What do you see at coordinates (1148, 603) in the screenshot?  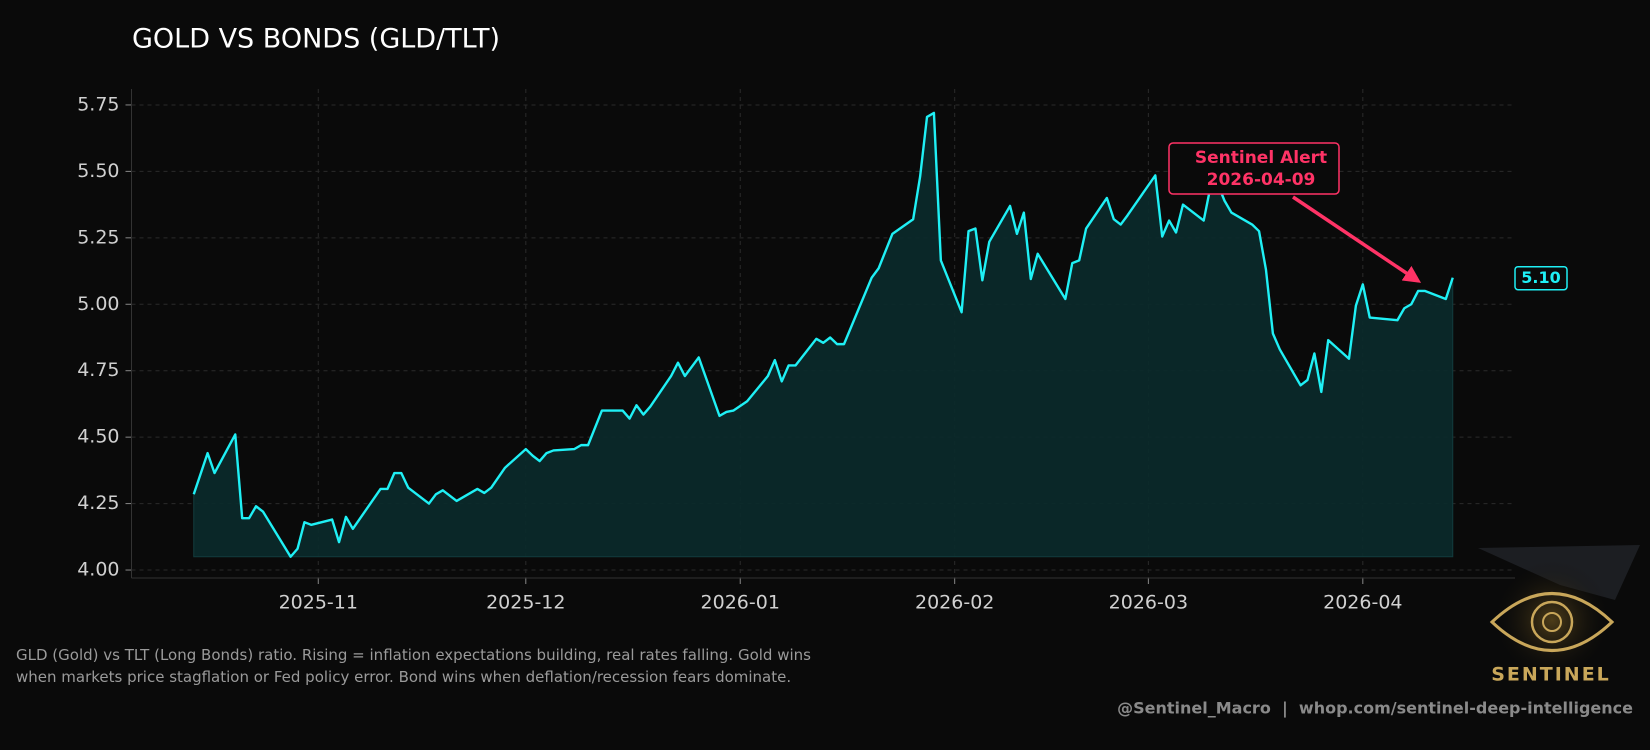 I see `x-tick-label: 2026-03` at bounding box center [1148, 603].